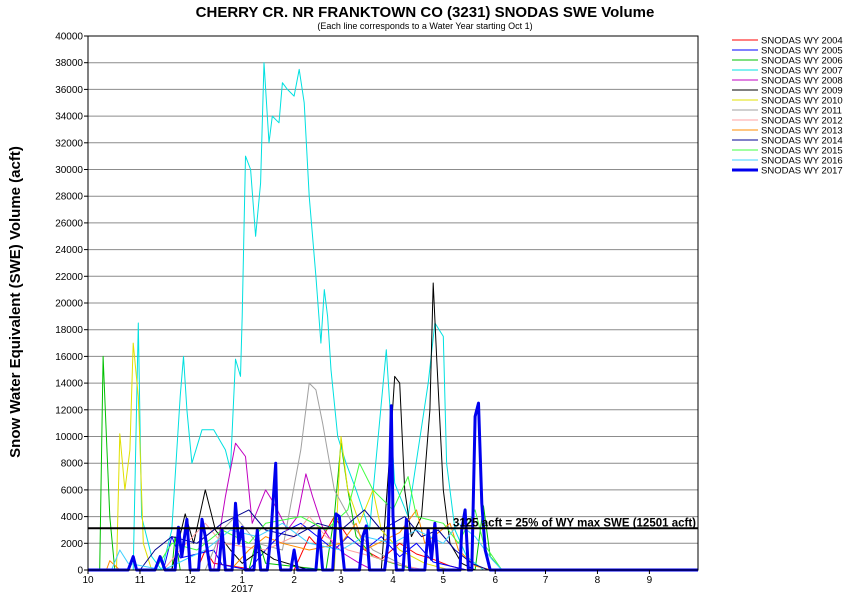 The image size is (850, 600). Describe the element at coordinates (72, 517) in the screenshot. I see `y-tick-label: 4000` at that location.